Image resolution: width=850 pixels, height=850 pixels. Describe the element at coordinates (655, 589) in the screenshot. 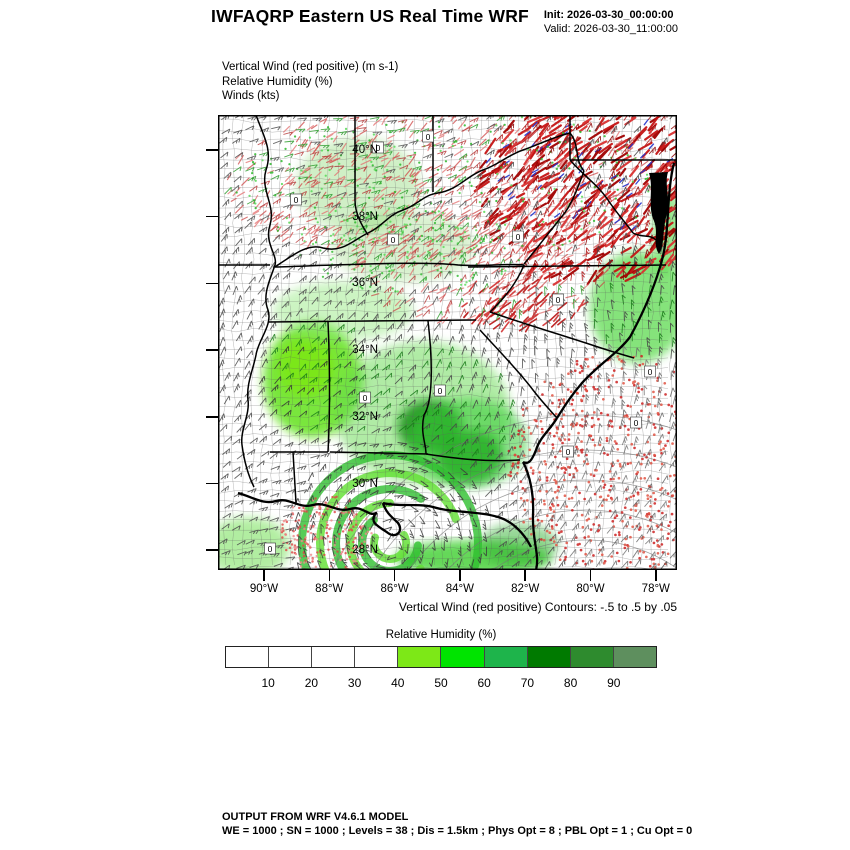

I see `lon-tick-label: 78°W` at that location.